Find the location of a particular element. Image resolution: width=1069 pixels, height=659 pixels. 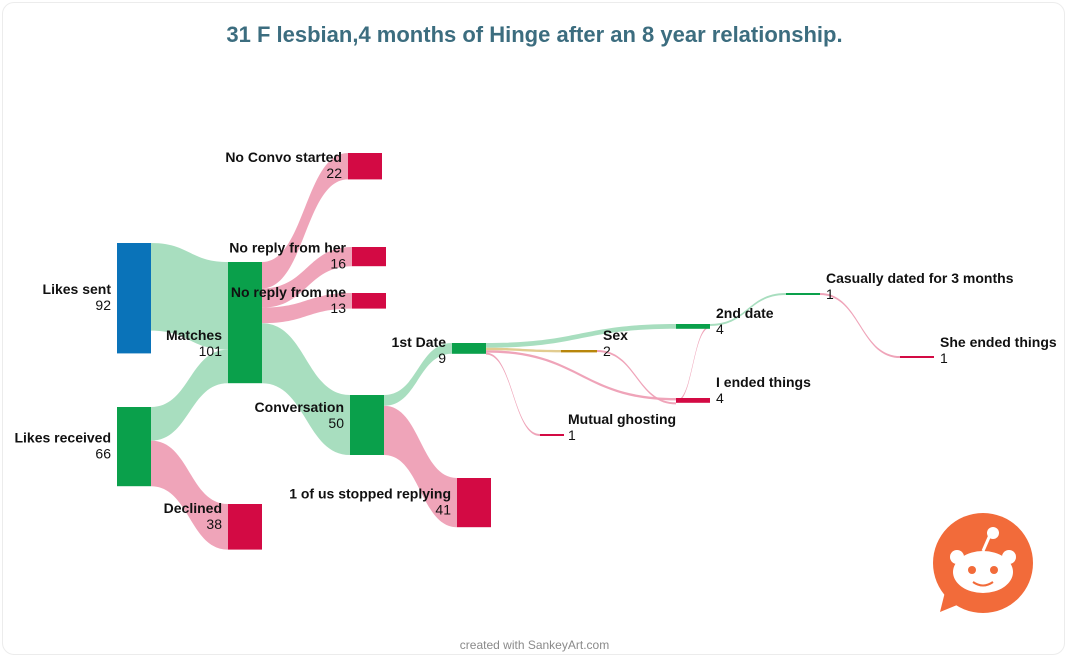

link-conversation-to-first_date is located at coordinates (418, 374).